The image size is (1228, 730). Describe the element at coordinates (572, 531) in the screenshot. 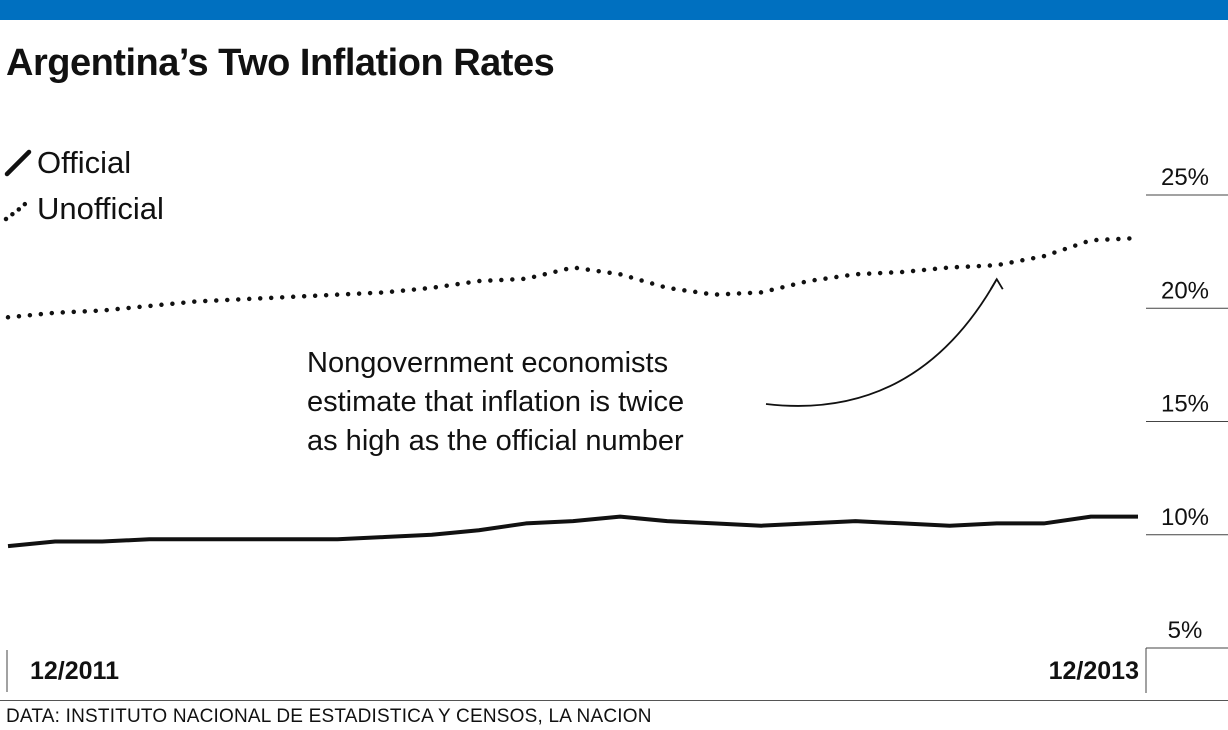

I see `official-series-line` at that location.